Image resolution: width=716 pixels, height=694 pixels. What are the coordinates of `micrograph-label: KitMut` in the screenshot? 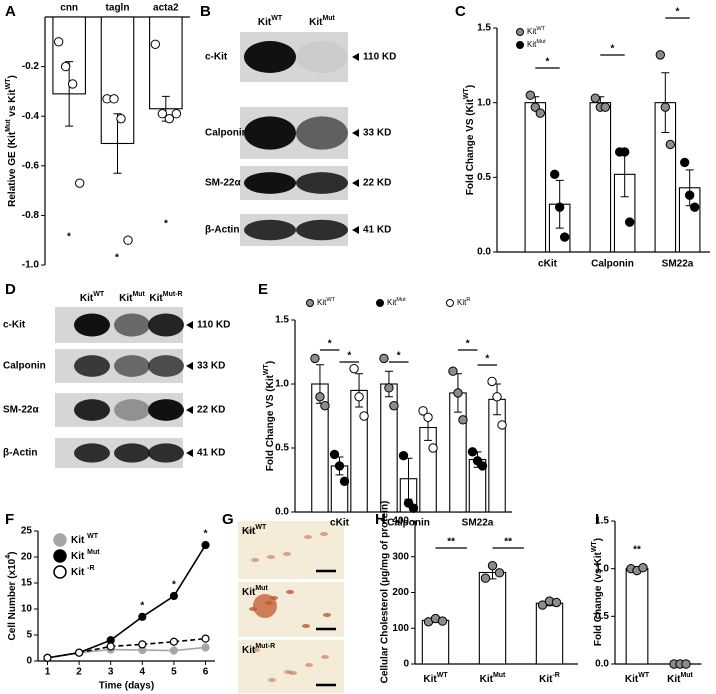 It's located at (255, 591).